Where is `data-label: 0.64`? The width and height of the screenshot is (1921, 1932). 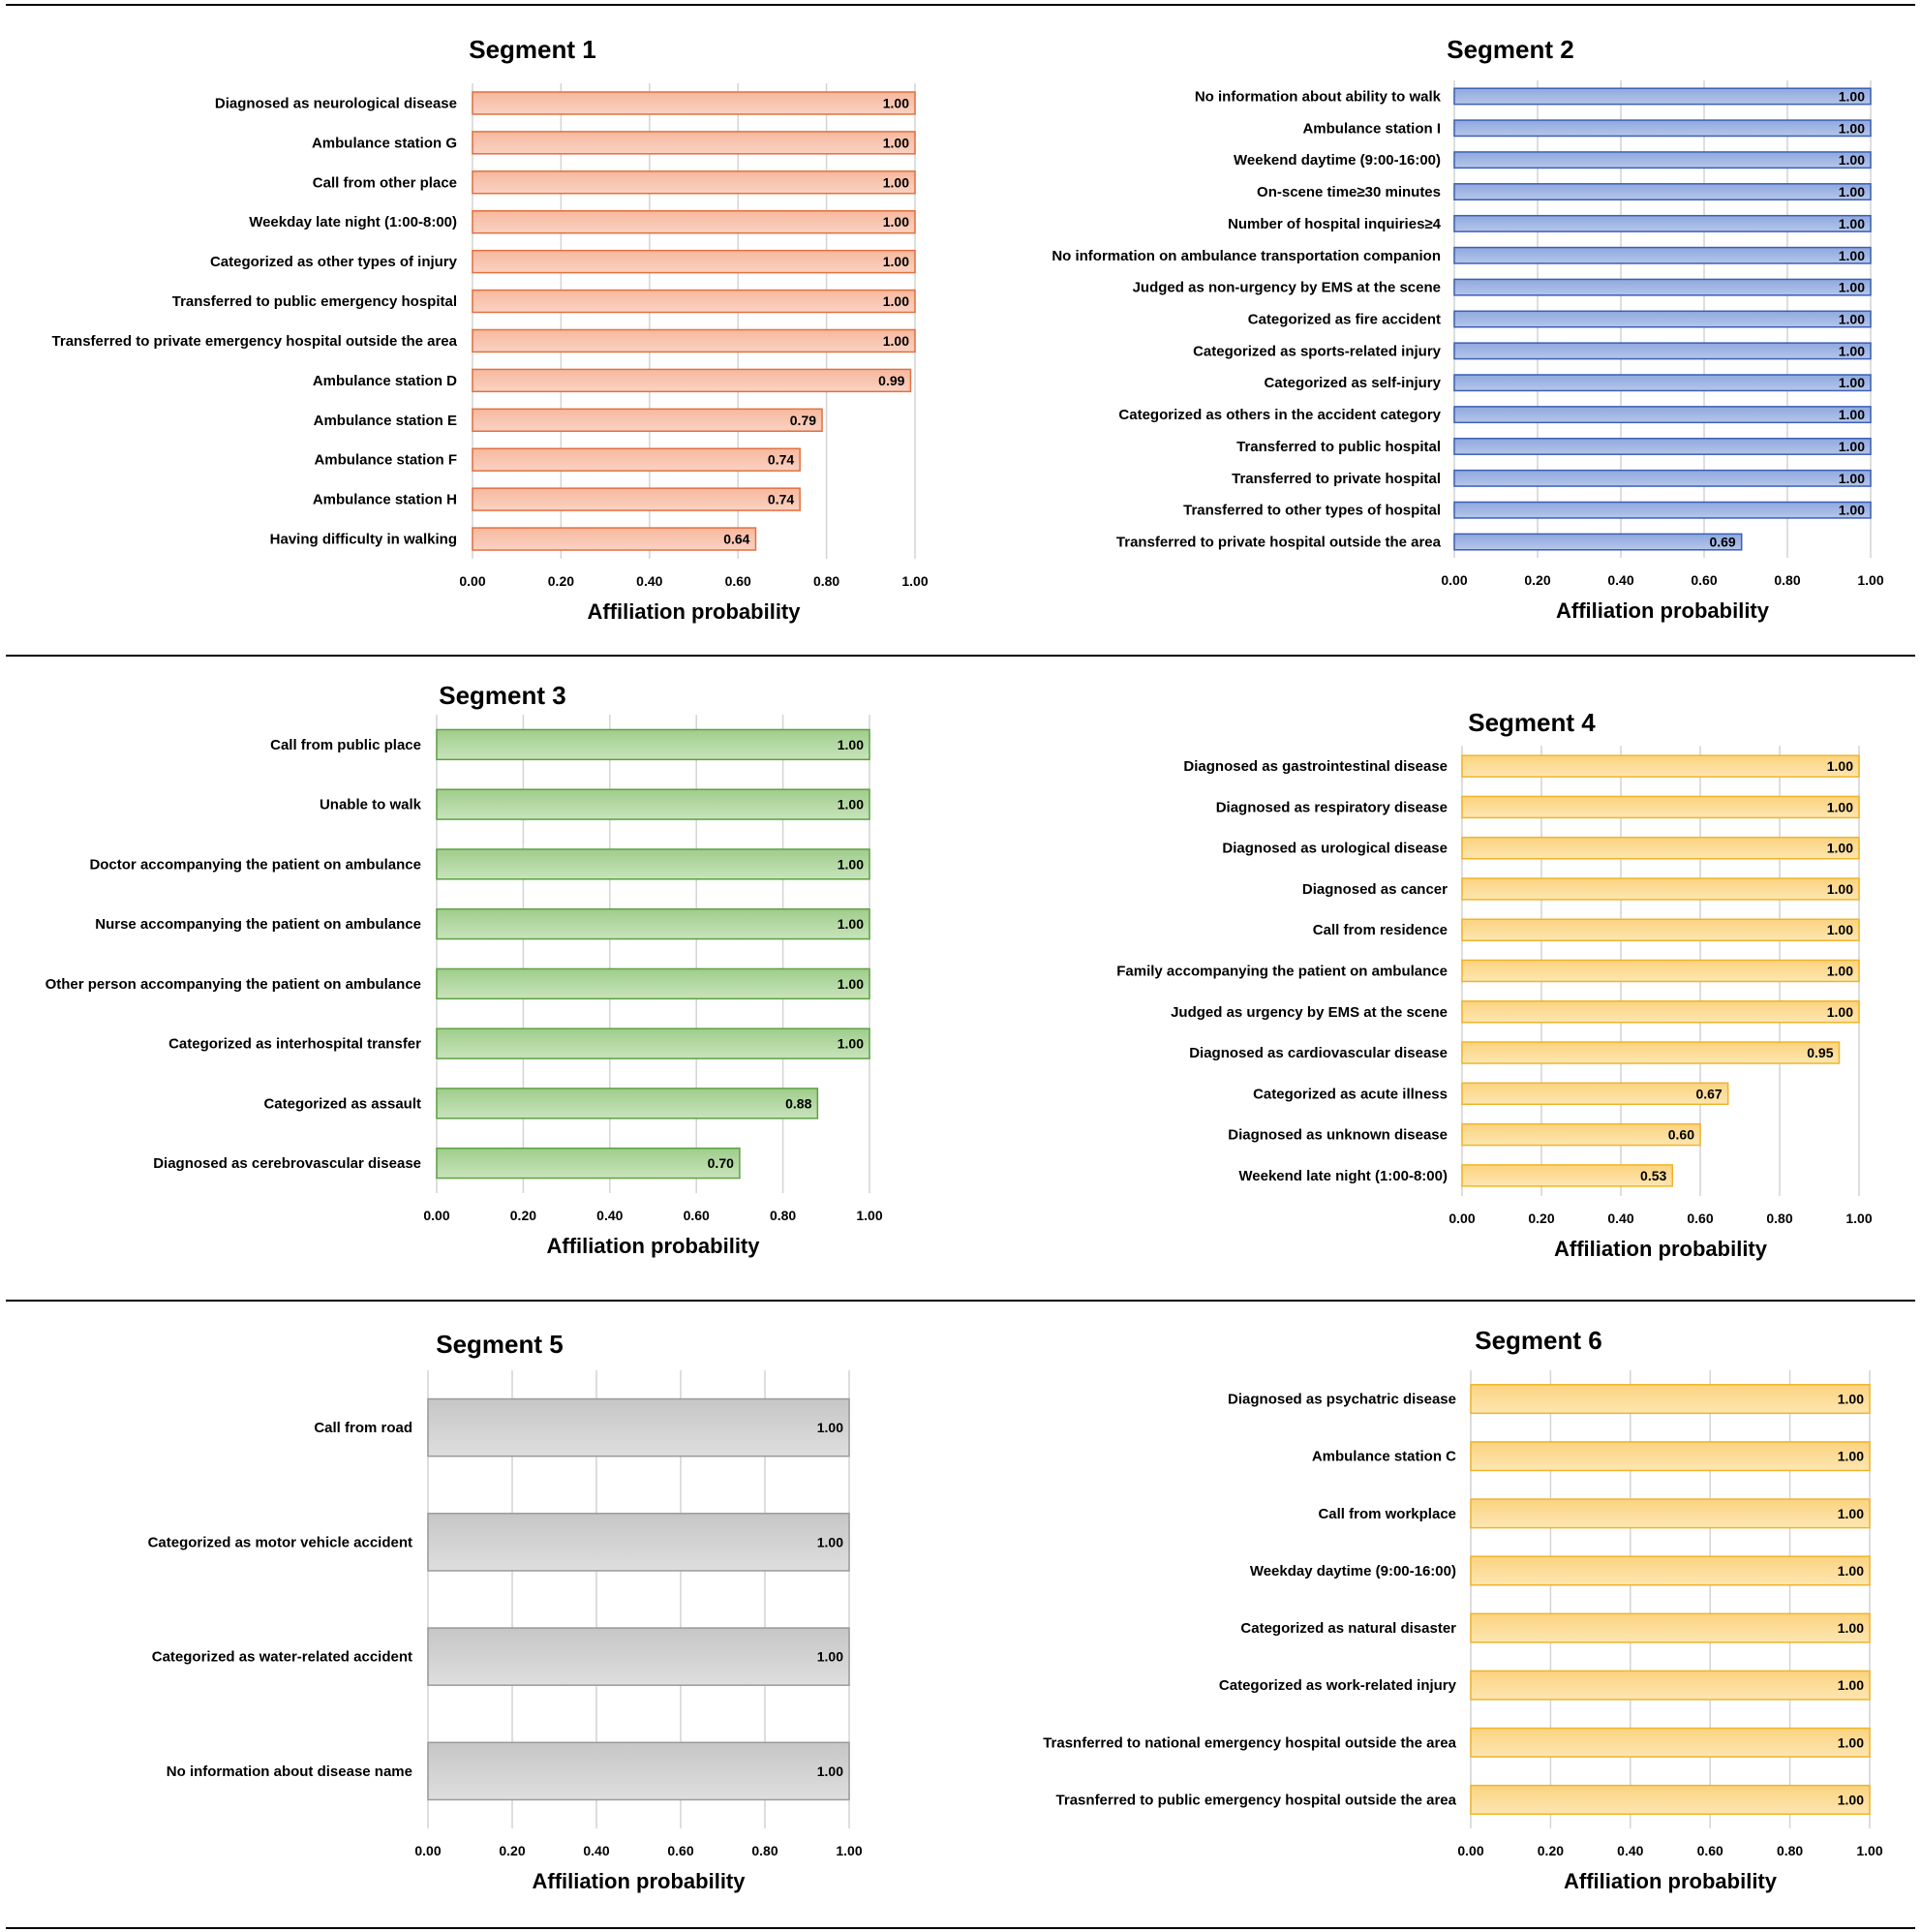
data-label: 0.64 is located at coordinates (736, 539).